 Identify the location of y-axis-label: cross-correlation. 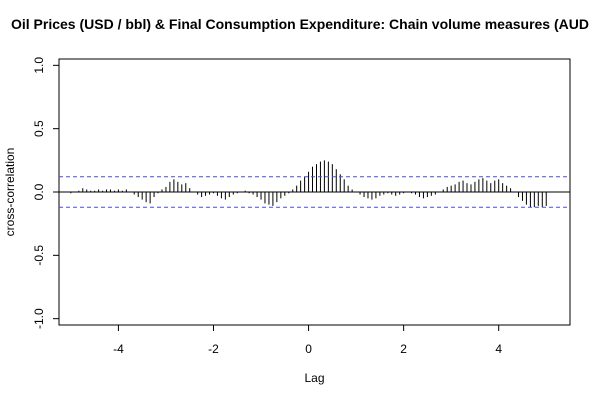
(10, 192).